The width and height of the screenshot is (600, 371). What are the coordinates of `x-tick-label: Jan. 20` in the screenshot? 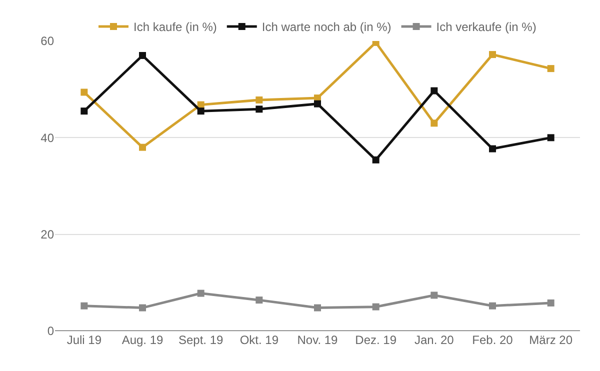 It's located at (434, 340).